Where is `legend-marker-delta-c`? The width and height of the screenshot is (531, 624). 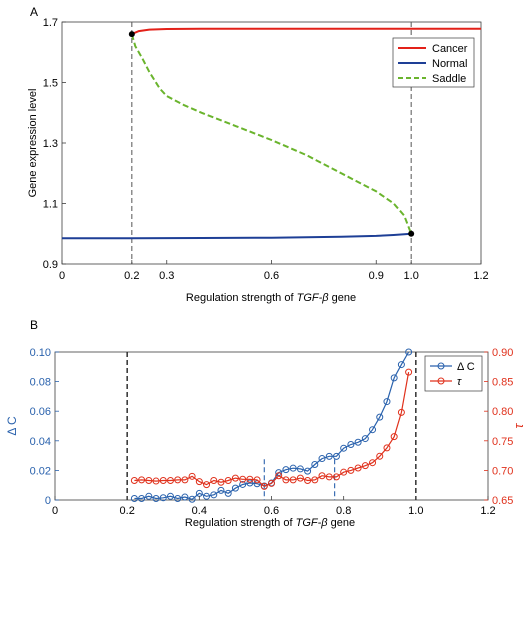
legend-marker-delta-c is located at coordinates (441, 366).